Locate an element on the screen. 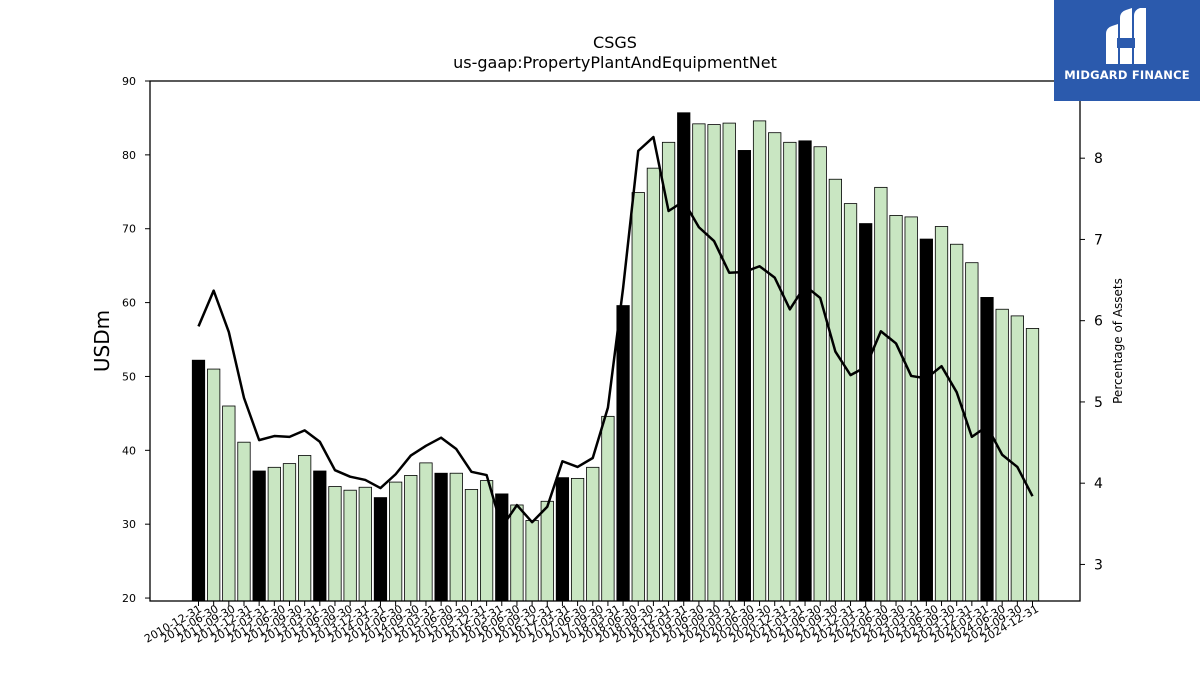 This screenshot has width=1200, height=675. y-tick-label: 90 is located at coordinates (129, 81).